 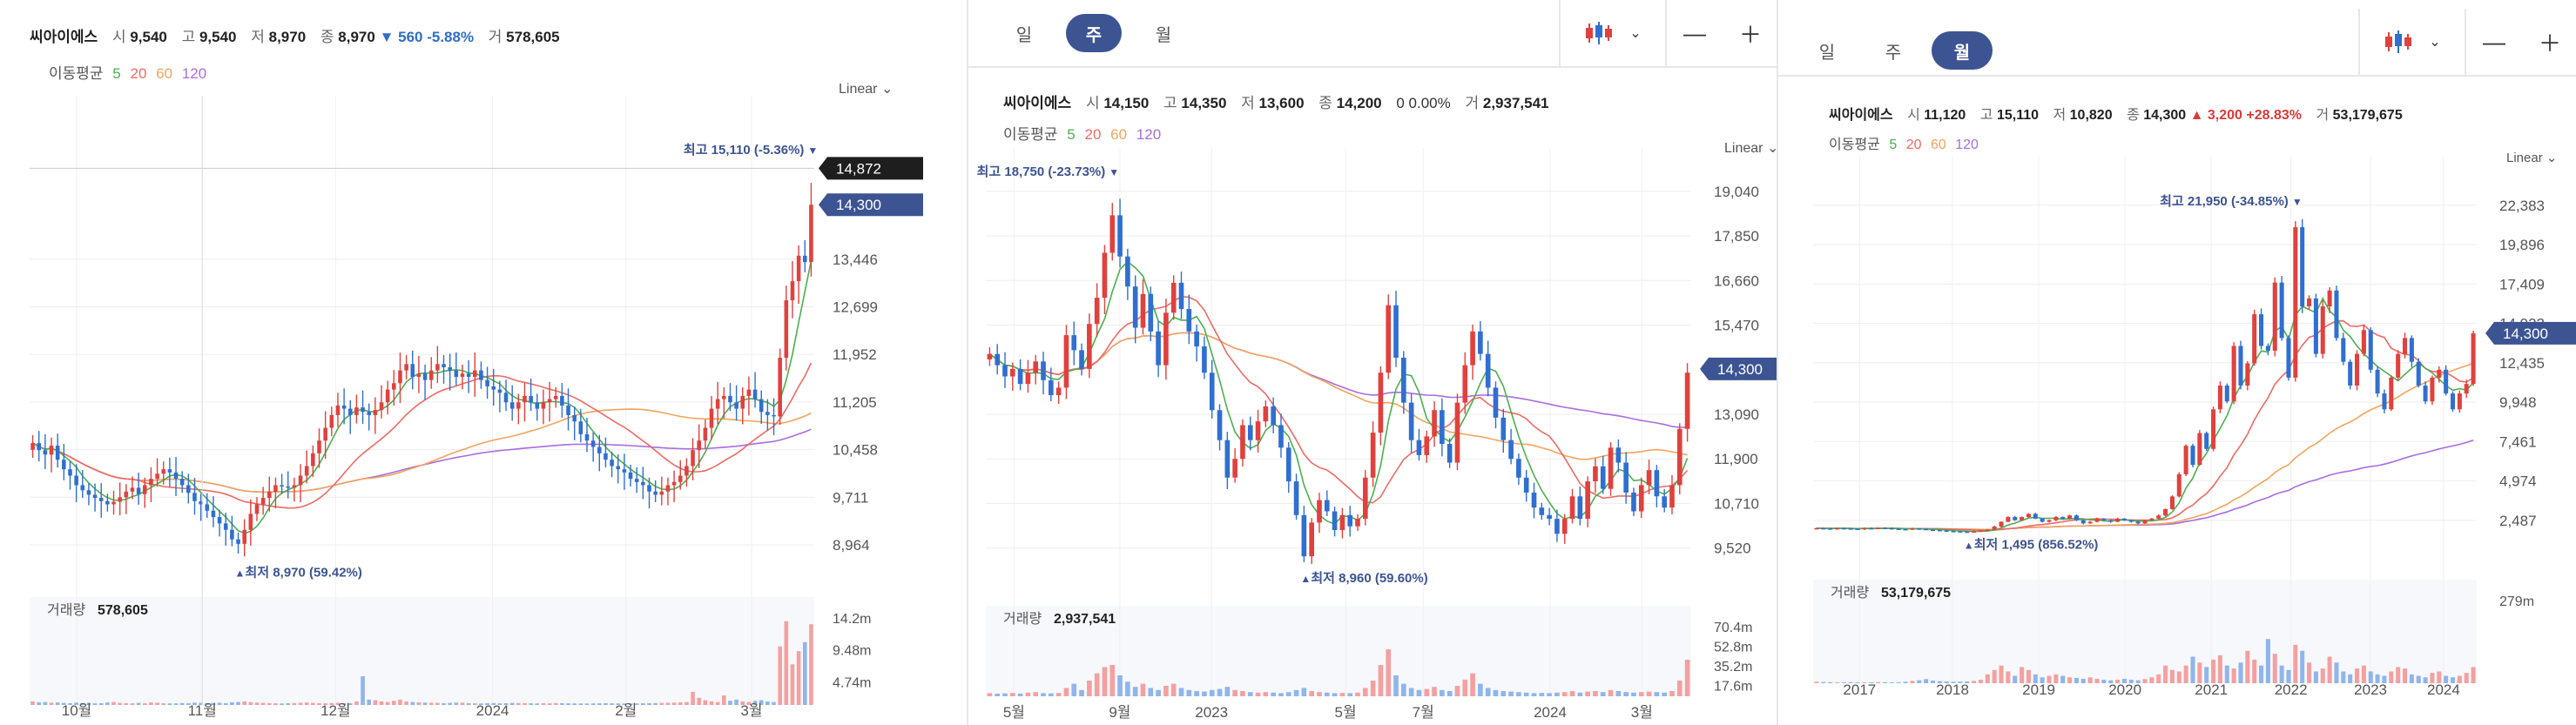 I want to click on ma20-label: 20, so click(x=138, y=73).